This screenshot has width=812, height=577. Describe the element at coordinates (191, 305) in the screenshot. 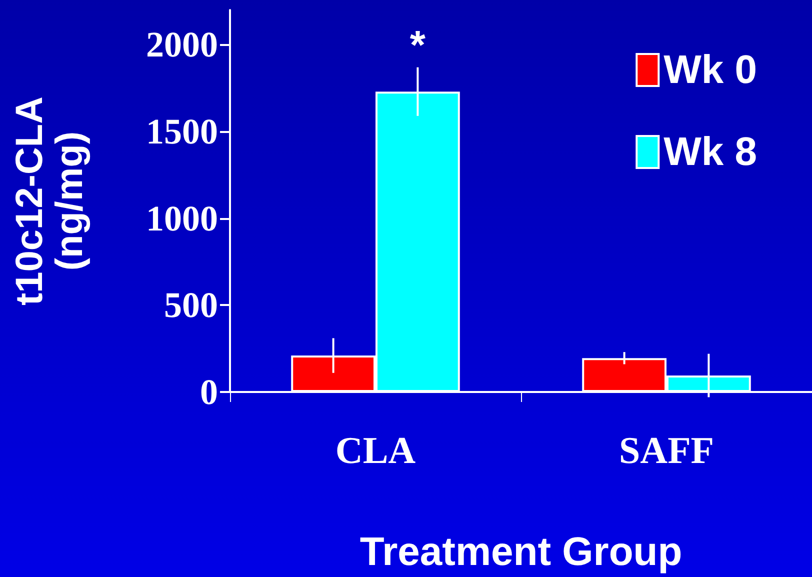

I see `y-tick-label: 500` at that location.